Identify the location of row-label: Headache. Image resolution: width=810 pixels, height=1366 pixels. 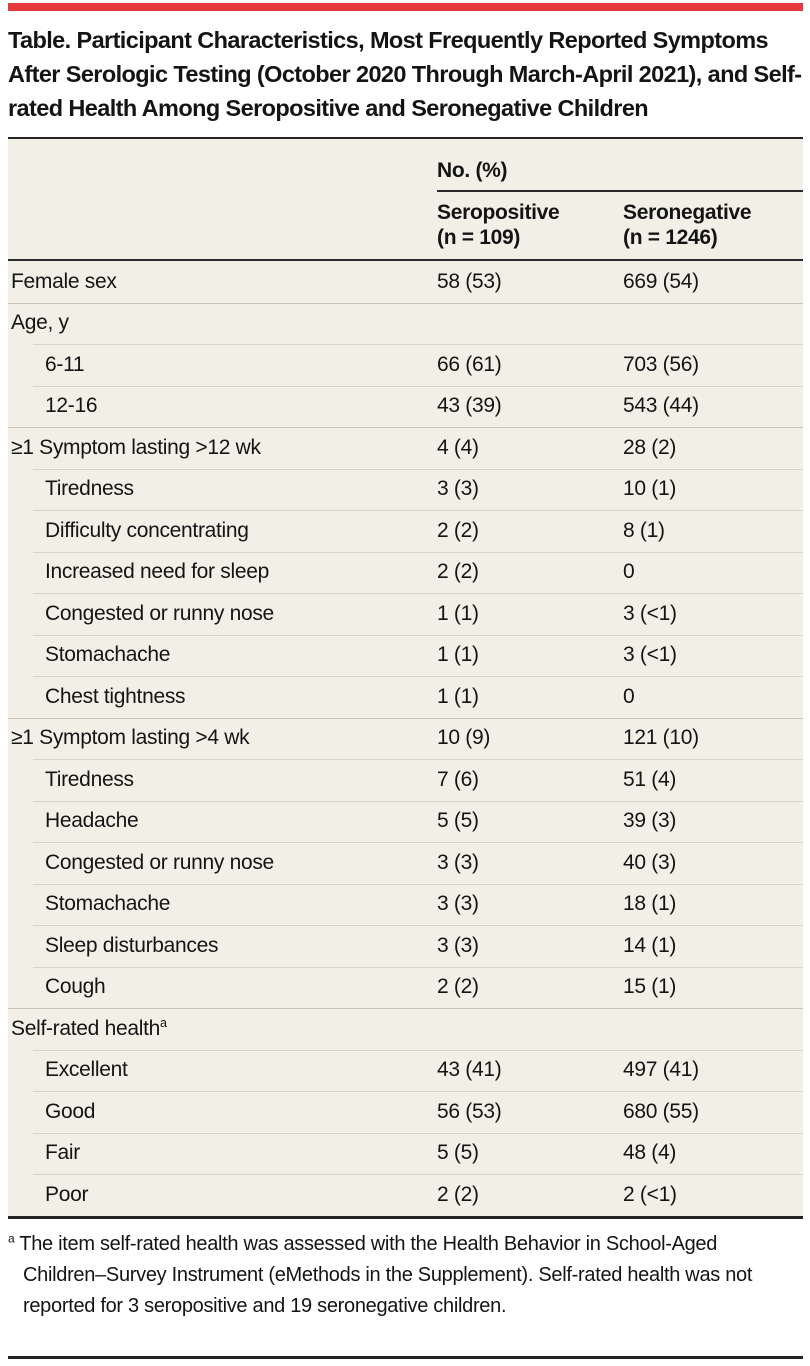
(92, 821).